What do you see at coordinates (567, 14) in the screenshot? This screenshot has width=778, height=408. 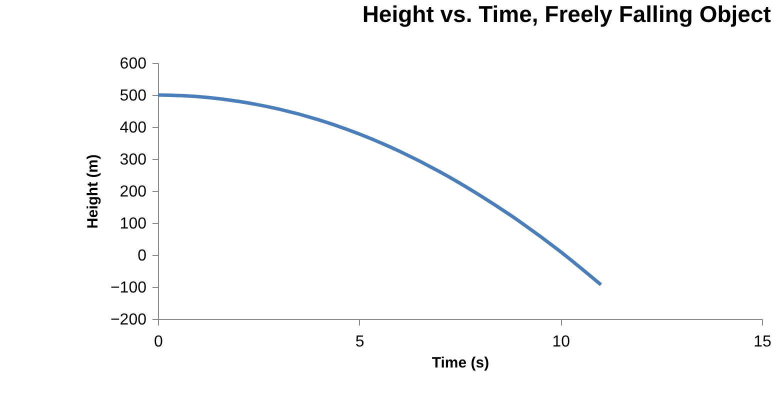 I see `chart-title: Height vs. Time, Freely Falling Object` at bounding box center [567, 14].